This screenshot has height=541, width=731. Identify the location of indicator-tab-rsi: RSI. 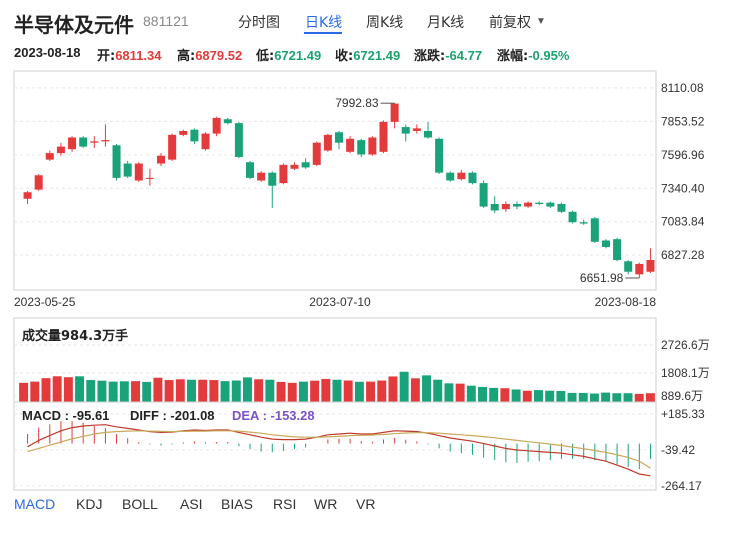
(285, 504).